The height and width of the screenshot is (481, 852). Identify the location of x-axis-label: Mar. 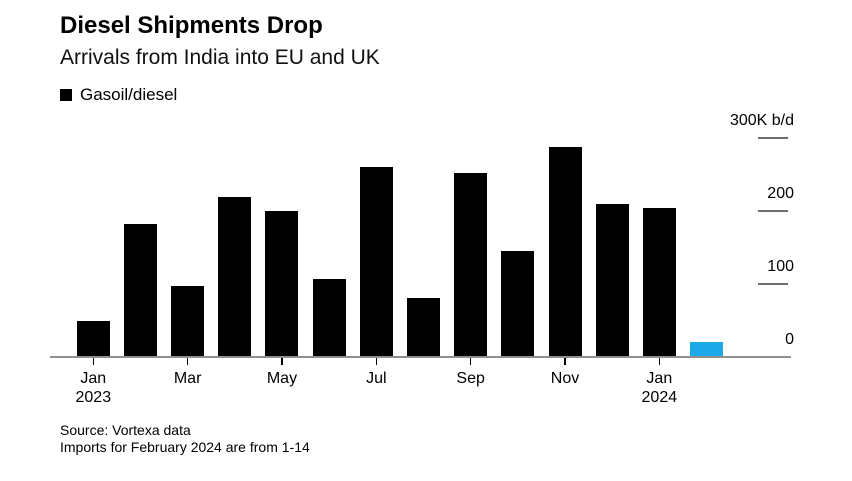
(187, 378).